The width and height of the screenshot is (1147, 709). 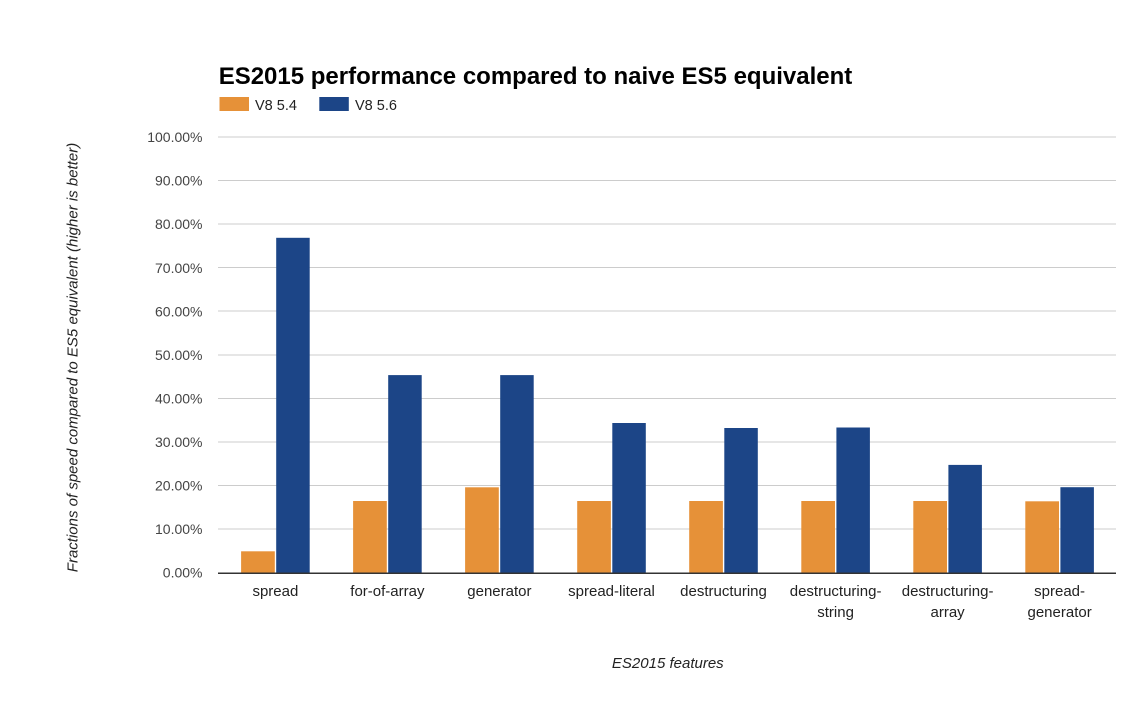 What do you see at coordinates (723, 591) in the screenshot?
I see `svg-text: destructuring` at bounding box center [723, 591].